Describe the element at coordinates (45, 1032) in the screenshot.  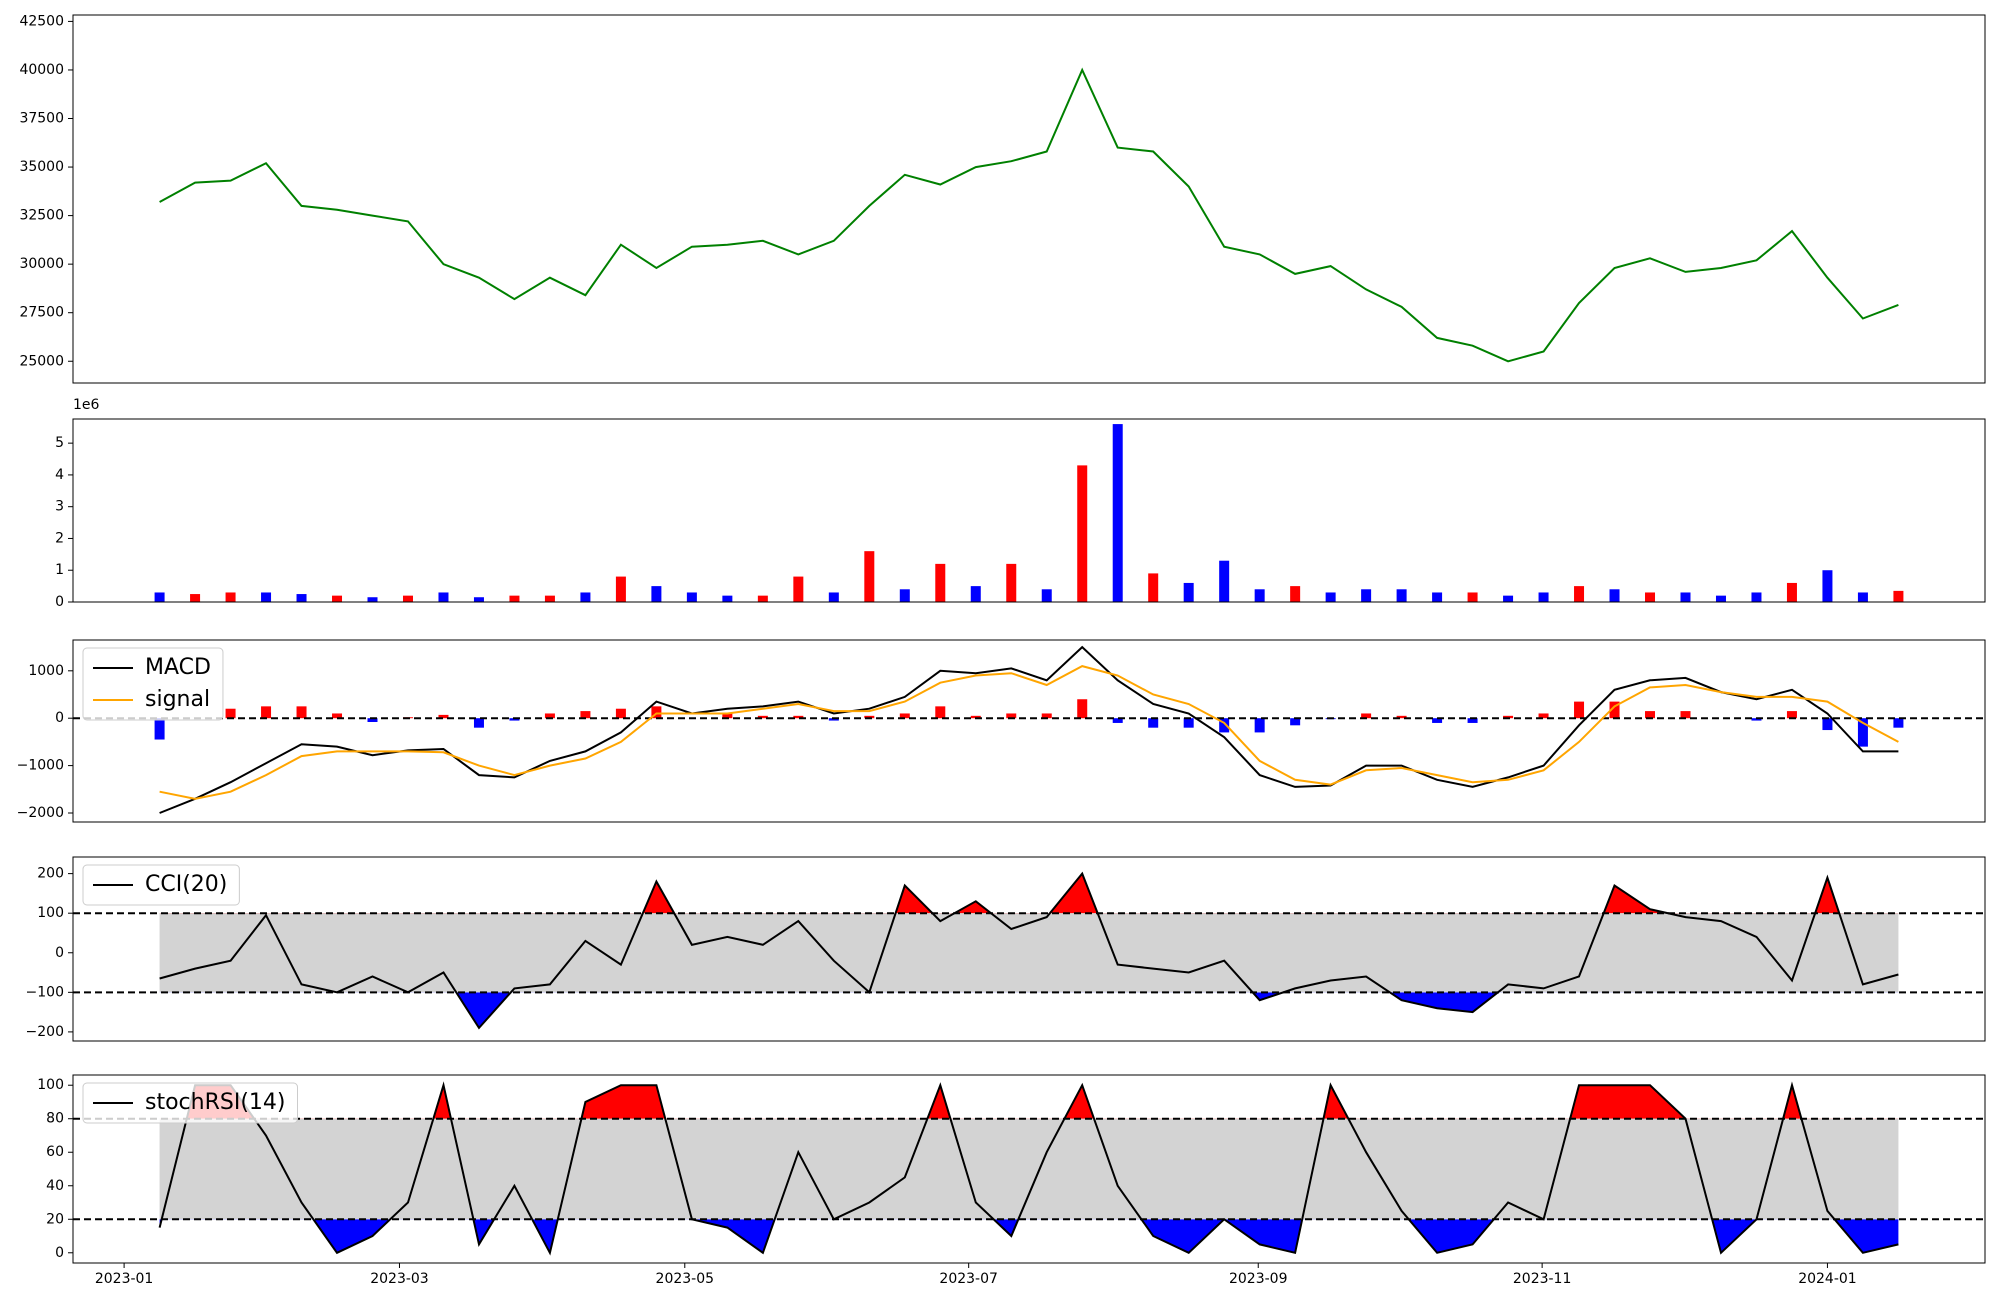
I see `y-tick-label: −200` at that location.